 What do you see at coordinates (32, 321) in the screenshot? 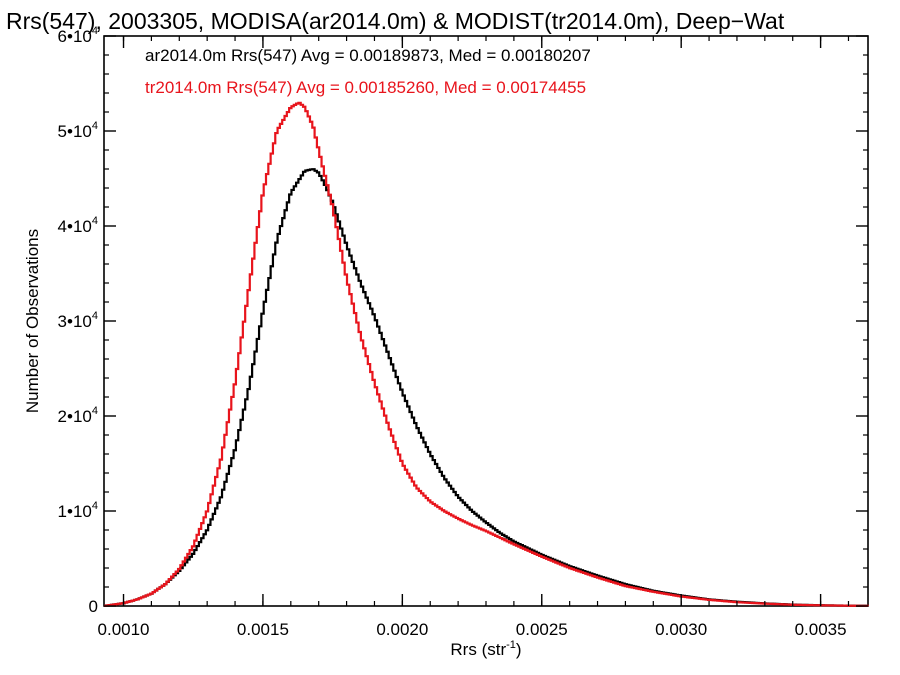
I see `y-axis-label: Number of Observations` at bounding box center [32, 321].